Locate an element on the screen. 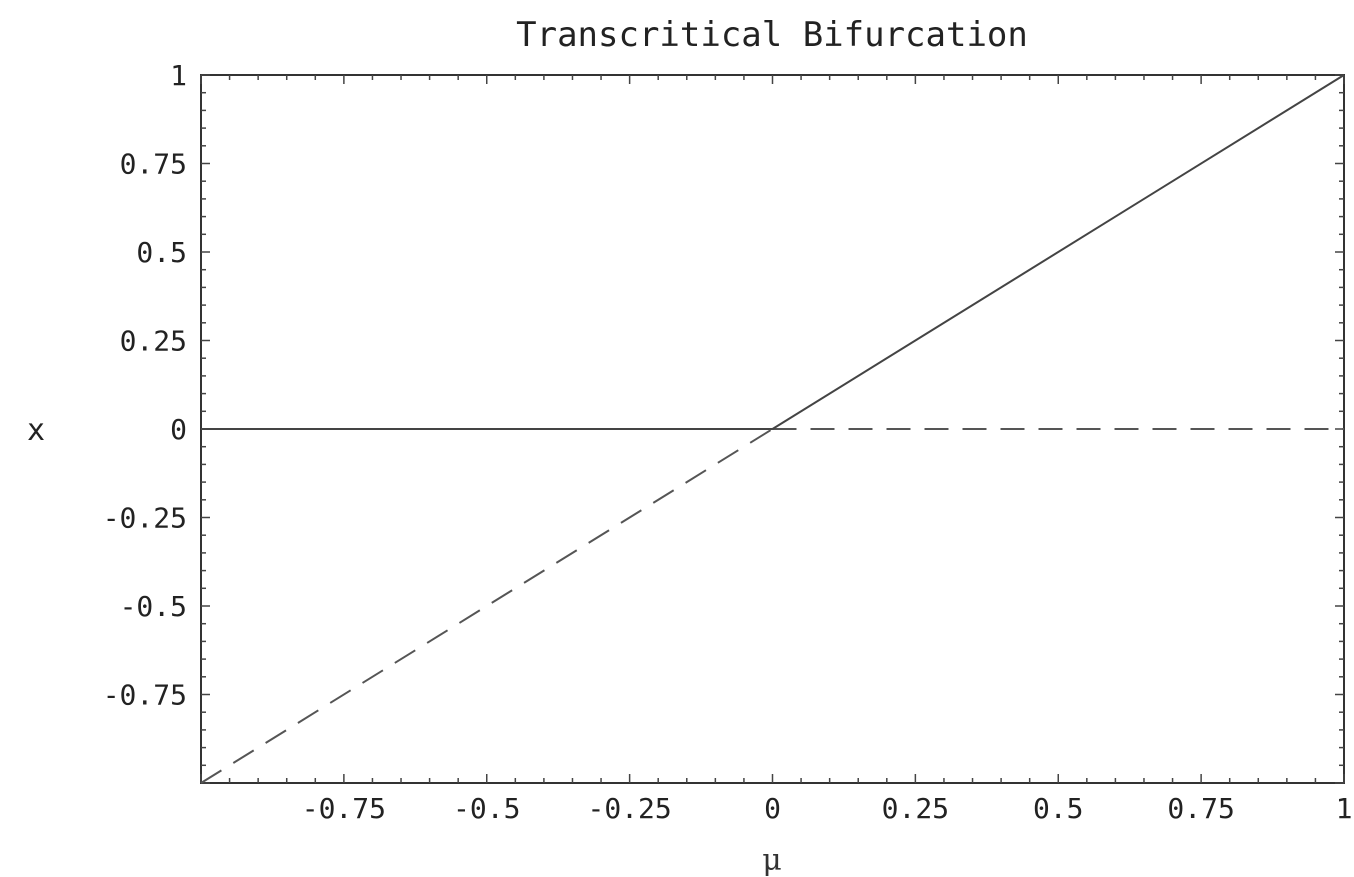 This screenshot has height=877, width=1354. x-tick-label: 0.5 is located at coordinates (1058, 808).